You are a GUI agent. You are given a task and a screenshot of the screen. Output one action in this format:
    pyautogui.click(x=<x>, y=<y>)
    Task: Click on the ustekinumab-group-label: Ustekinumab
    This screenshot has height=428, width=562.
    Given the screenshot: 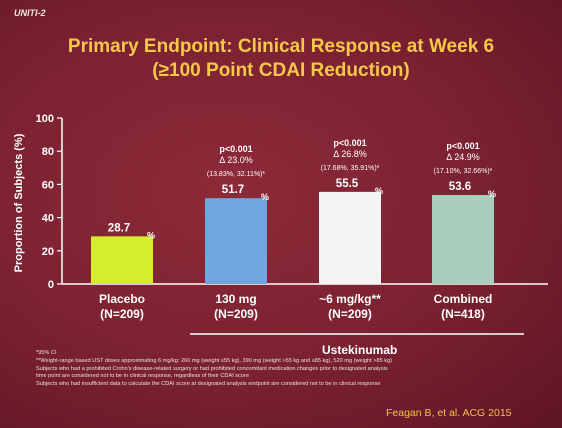 What is the action you would take?
    pyautogui.click(x=360, y=350)
    